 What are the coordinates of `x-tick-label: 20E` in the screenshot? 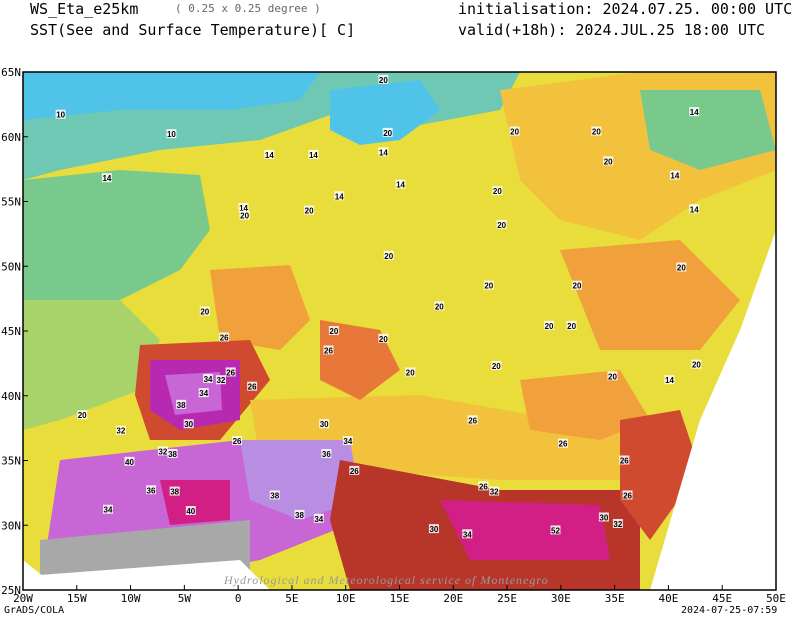 It's located at (453, 598).